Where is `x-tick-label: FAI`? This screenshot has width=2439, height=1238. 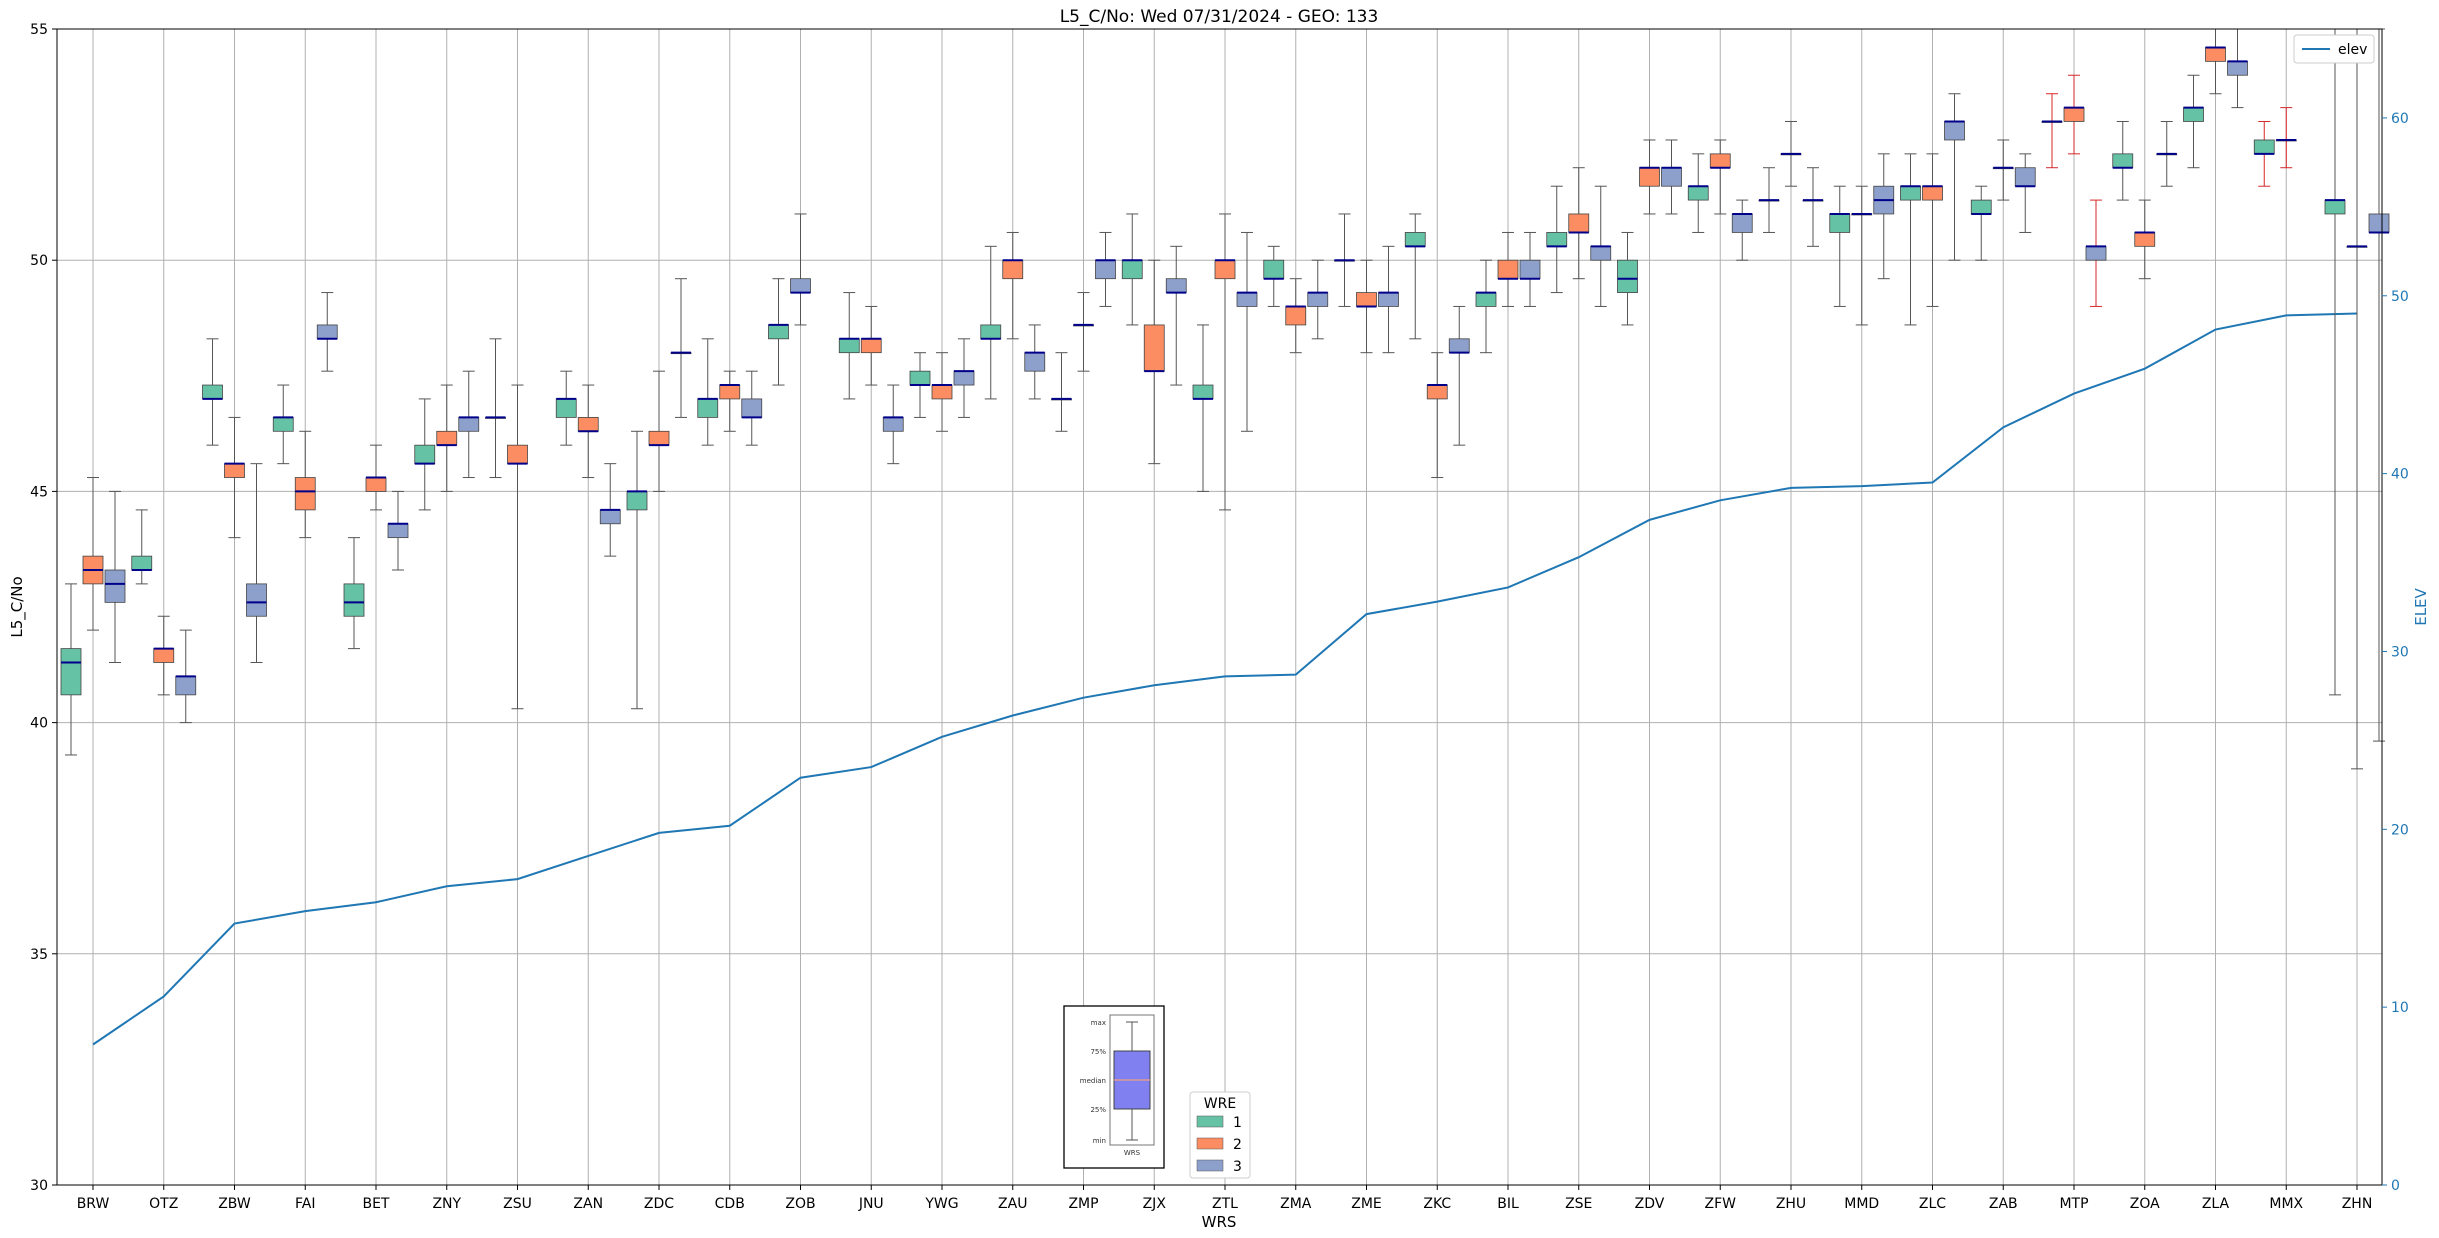 x-tick-label: FAI is located at coordinates (305, 1204).